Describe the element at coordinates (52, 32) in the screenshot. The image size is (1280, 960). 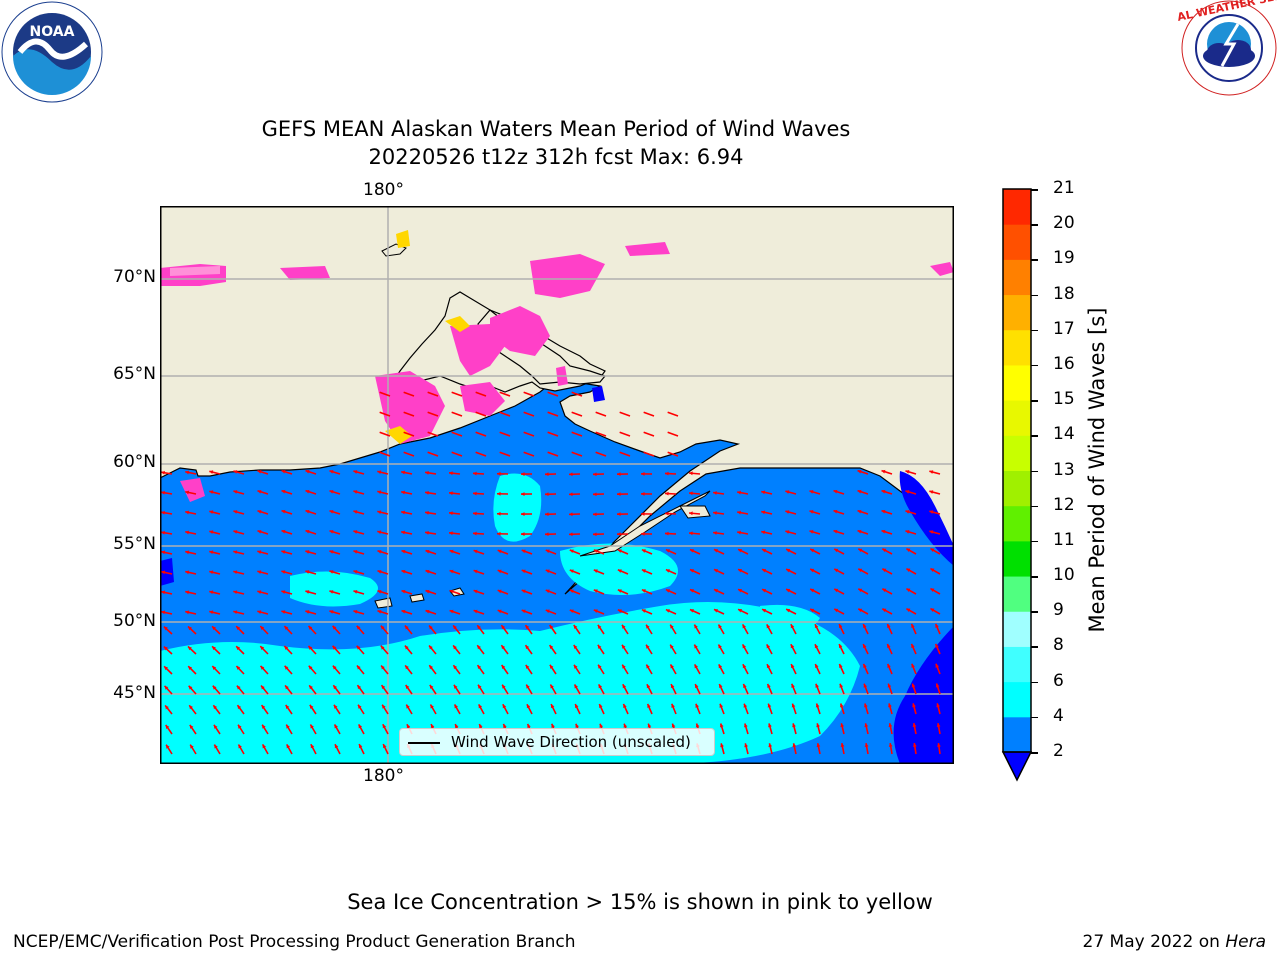
I see `noaa-logo-text: NOAA` at that location.